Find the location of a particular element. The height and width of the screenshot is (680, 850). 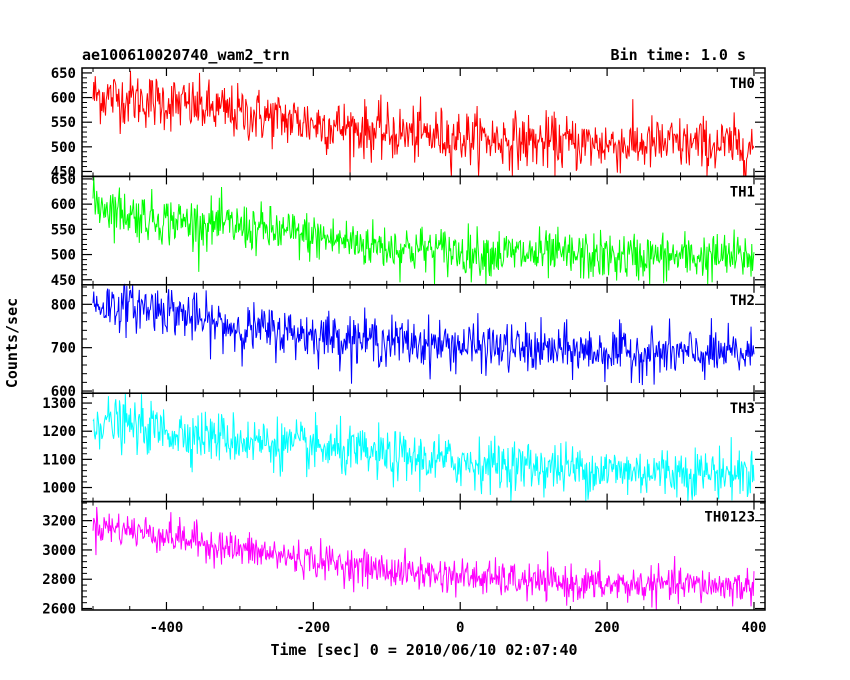

y-tick-label: 3200 is located at coordinates (59, 522).